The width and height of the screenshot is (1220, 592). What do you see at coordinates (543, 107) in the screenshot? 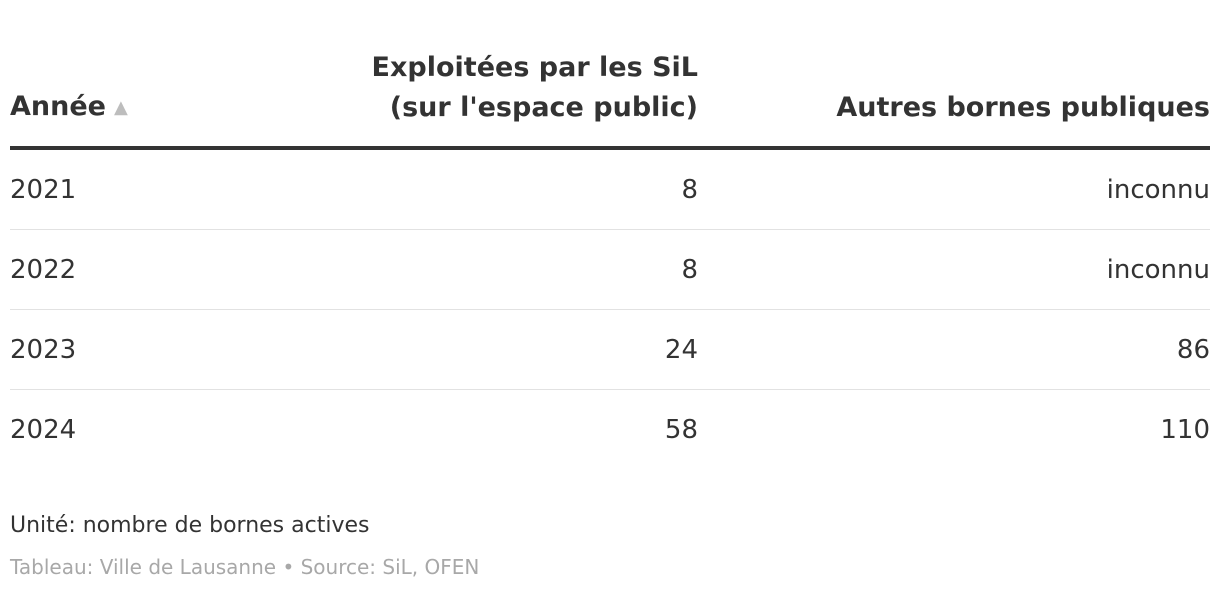
I see `column-header-label-line-2: (sur l'espace public)` at bounding box center [543, 107].